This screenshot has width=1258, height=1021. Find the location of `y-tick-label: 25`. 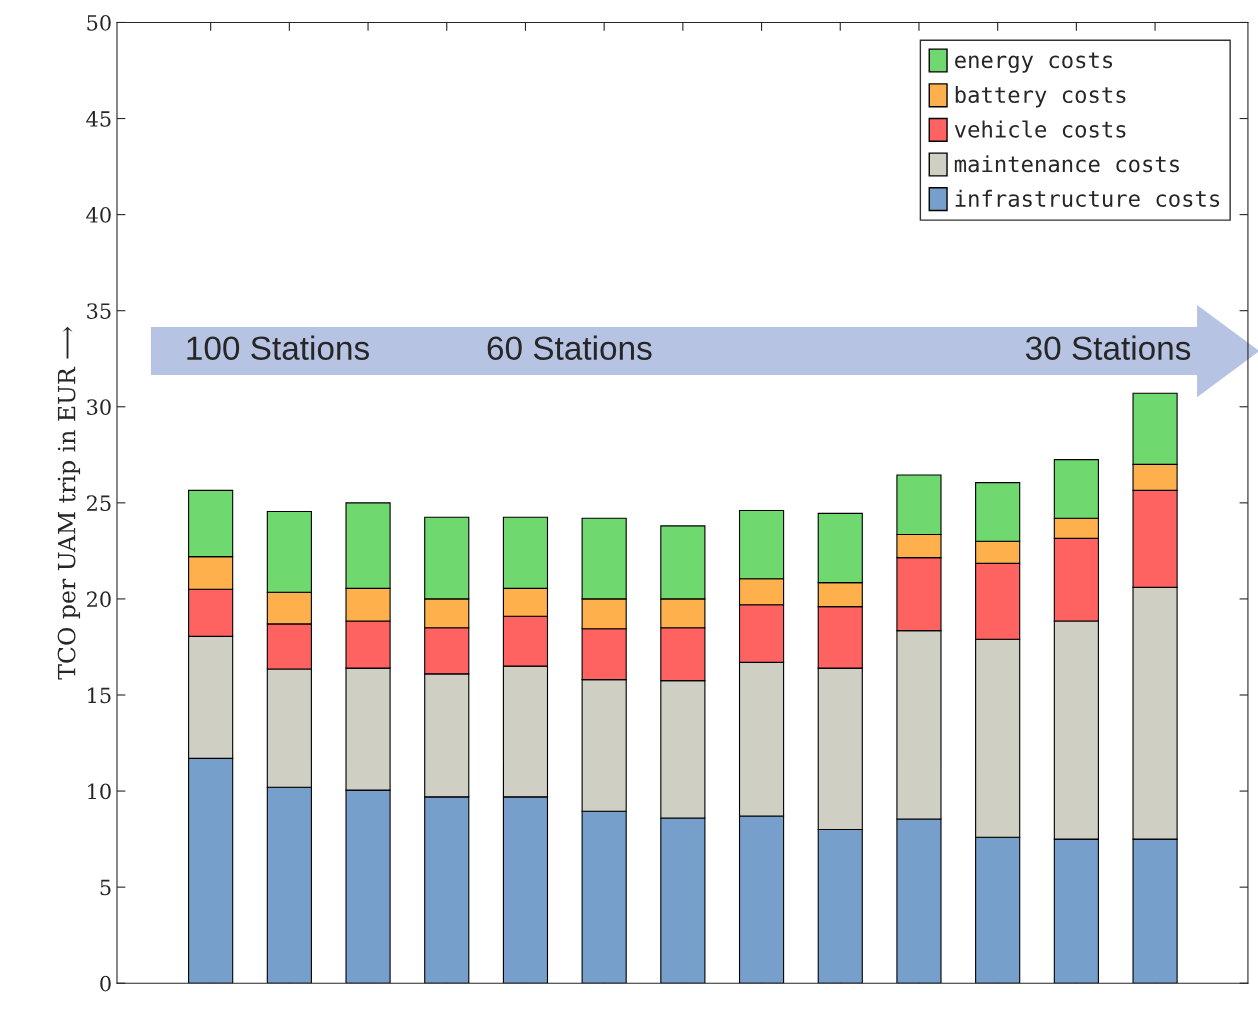

y-tick-label: 25 is located at coordinates (99, 503).